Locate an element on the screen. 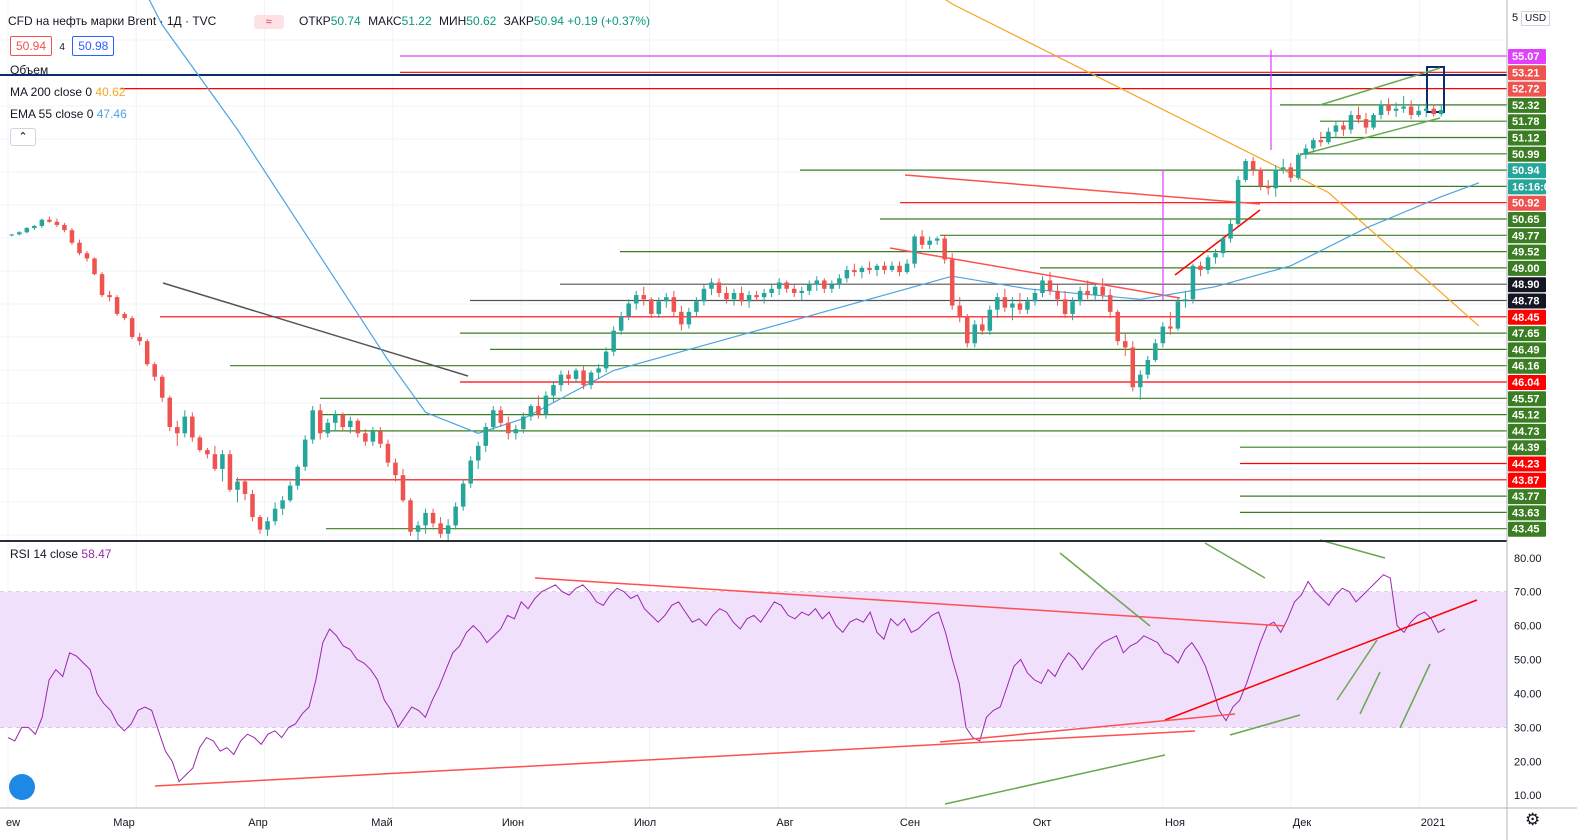  settings-chip: ≈ is located at coordinates (268, 22).